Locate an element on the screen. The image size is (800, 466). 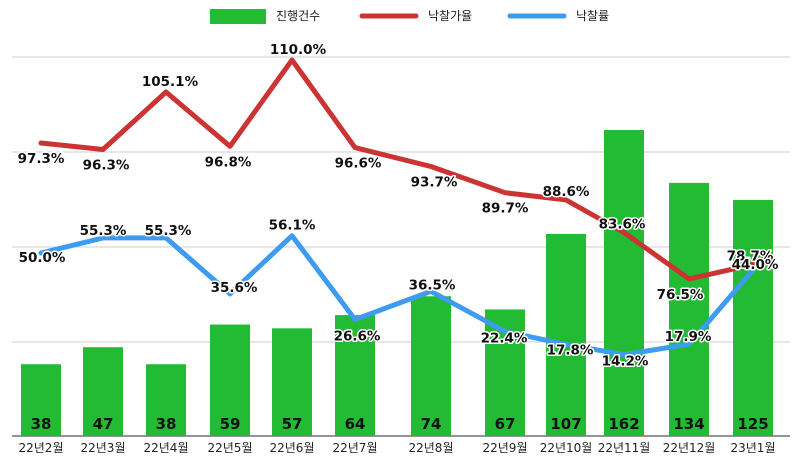
x-tick-label: 22년5월 is located at coordinates (230, 448).